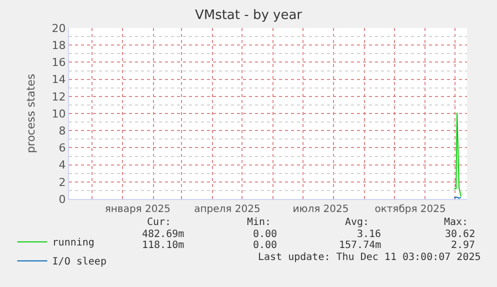  What do you see at coordinates (73, 243) in the screenshot?
I see `legend-label: running` at bounding box center [73, 243].